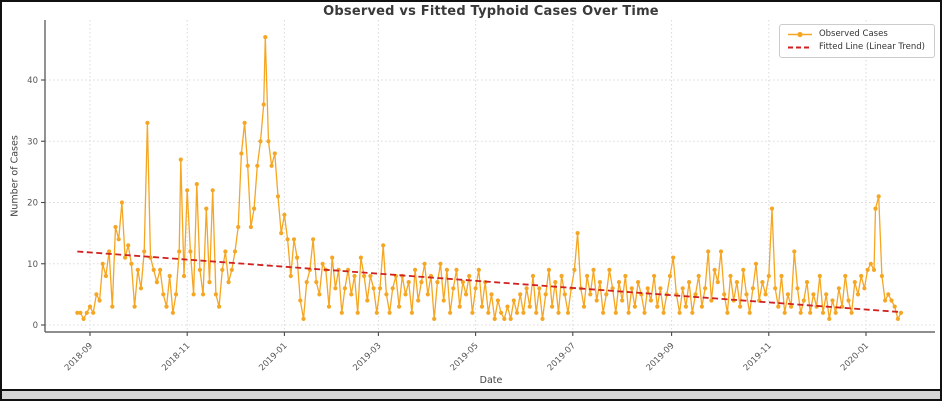  What do you see at coordinates (853, 34) in the screenshot?
I see `legend-label-observed: Observed Cases` at bounding box center [853, 34].